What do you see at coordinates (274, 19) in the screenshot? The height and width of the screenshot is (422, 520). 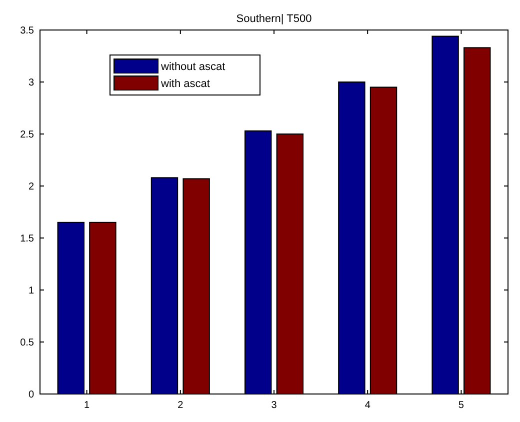 I see `chart-title: Southern| T500` at bounding box center [274, 19].